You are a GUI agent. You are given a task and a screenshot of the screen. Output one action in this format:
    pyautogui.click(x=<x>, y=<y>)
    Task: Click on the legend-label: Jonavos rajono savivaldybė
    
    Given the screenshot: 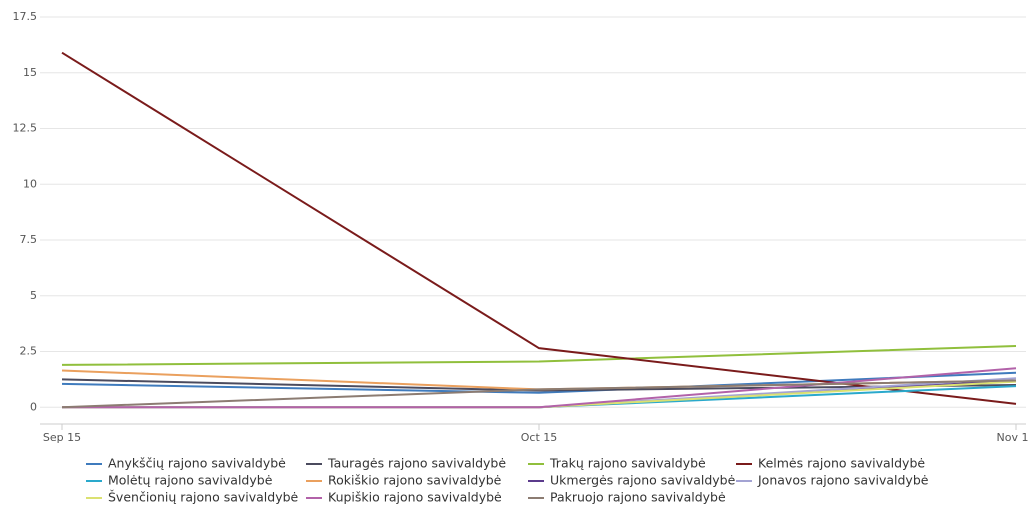 What is the action you would take?
    pyautogui.click(x=843, y=480)
    